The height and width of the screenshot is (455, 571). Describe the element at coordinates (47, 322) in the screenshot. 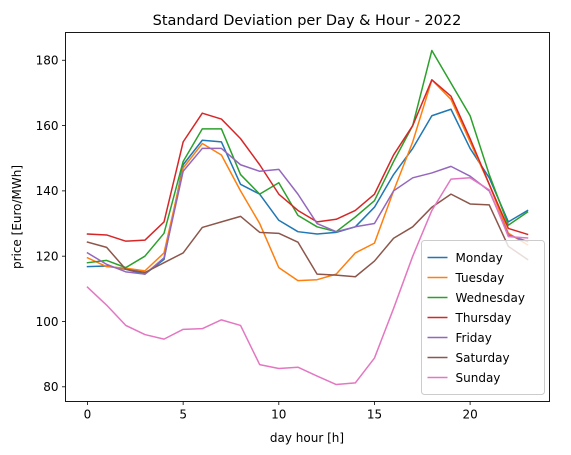

I see `y-tick-label: 100` at that location.